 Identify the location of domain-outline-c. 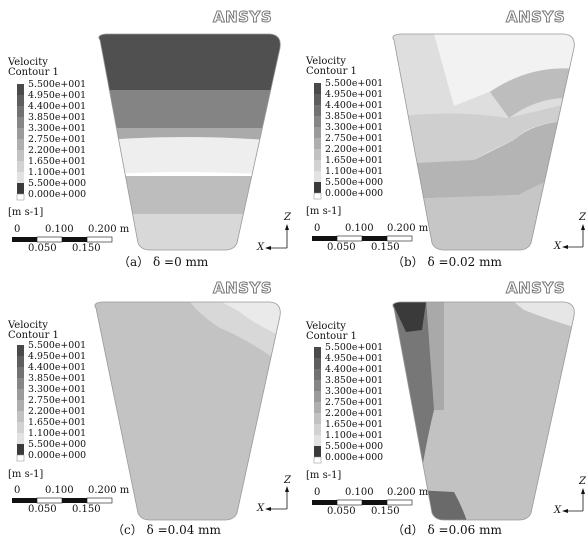
(187, 411).